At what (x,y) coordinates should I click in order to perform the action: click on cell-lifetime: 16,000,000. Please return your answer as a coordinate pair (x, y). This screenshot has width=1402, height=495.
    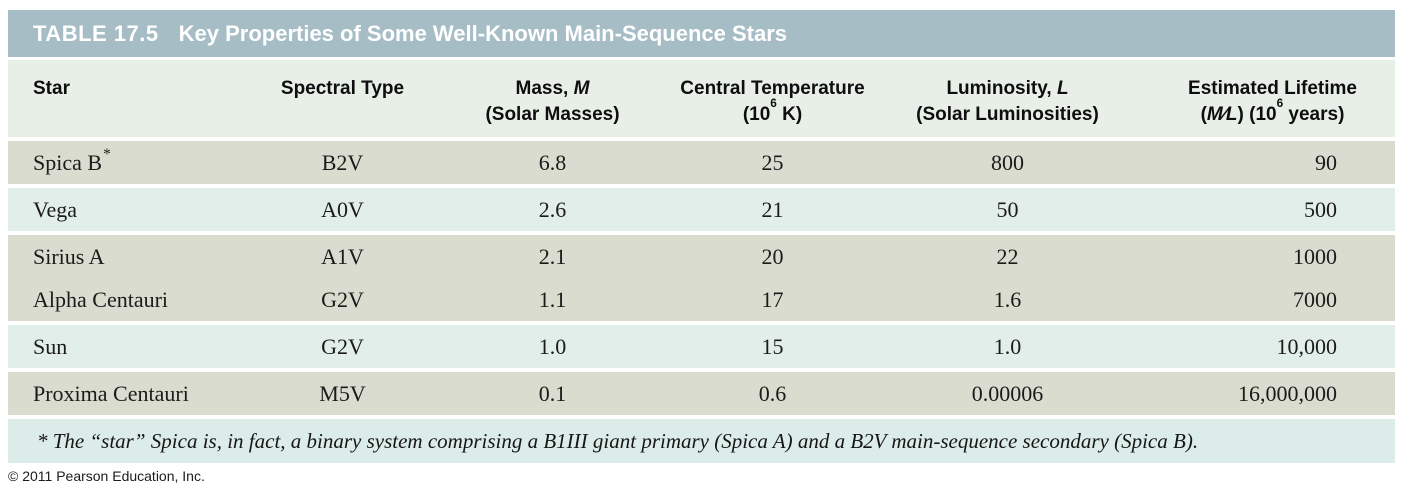
    Looking at the image, I should click on (1287, 393).